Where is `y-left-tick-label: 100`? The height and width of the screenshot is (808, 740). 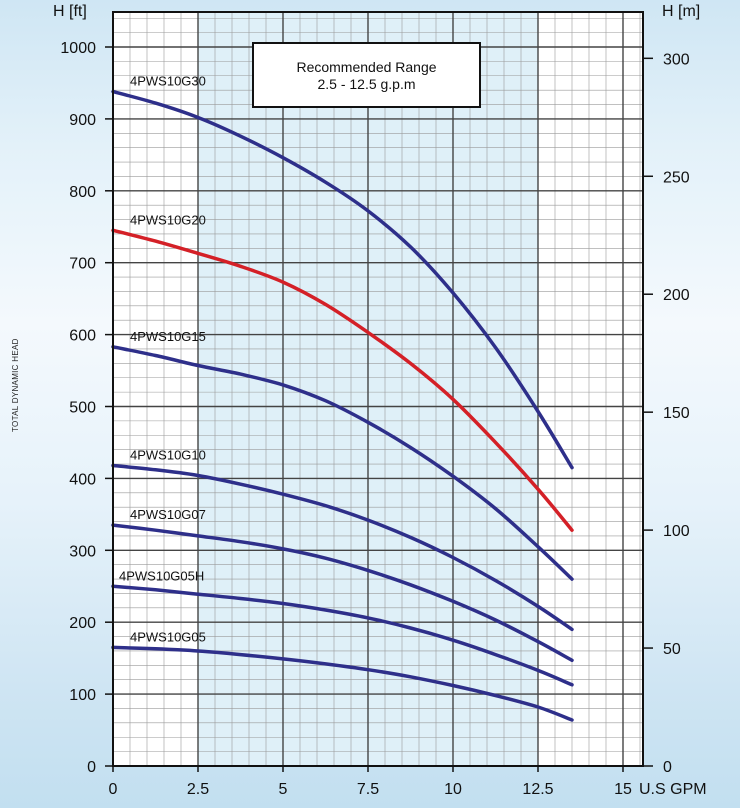 y-left-tick-label: 100 is located at coordinates (82, 695).